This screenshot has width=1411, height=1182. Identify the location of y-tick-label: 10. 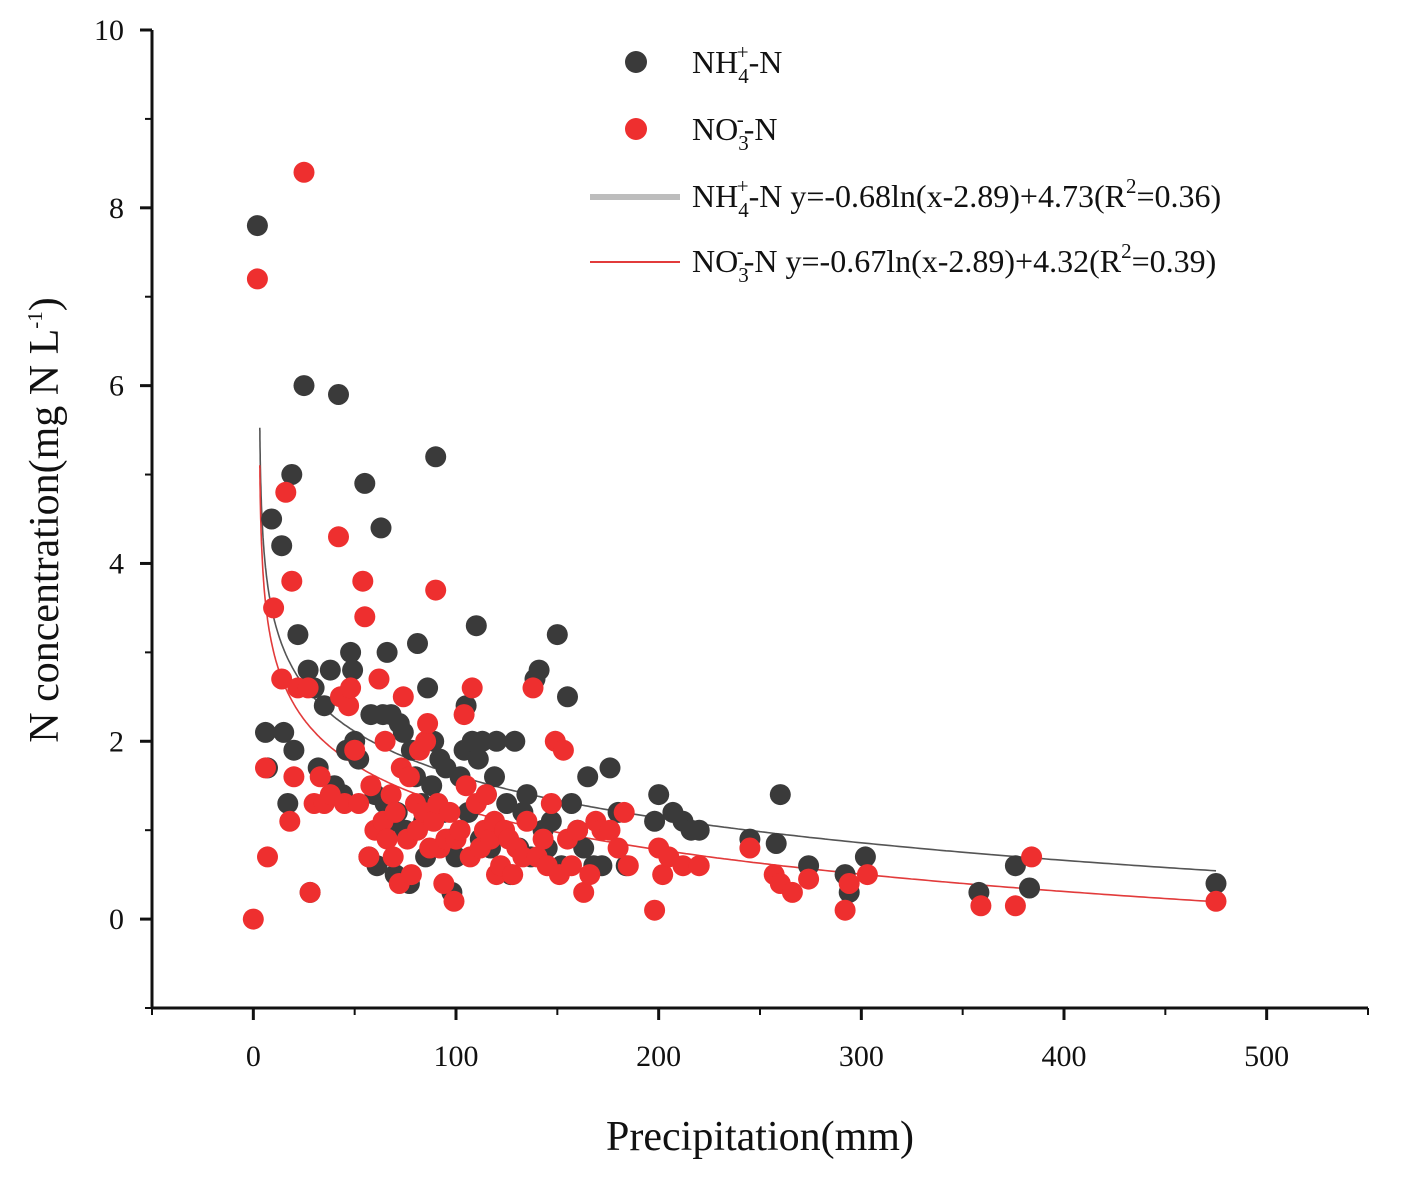
(109, 30).